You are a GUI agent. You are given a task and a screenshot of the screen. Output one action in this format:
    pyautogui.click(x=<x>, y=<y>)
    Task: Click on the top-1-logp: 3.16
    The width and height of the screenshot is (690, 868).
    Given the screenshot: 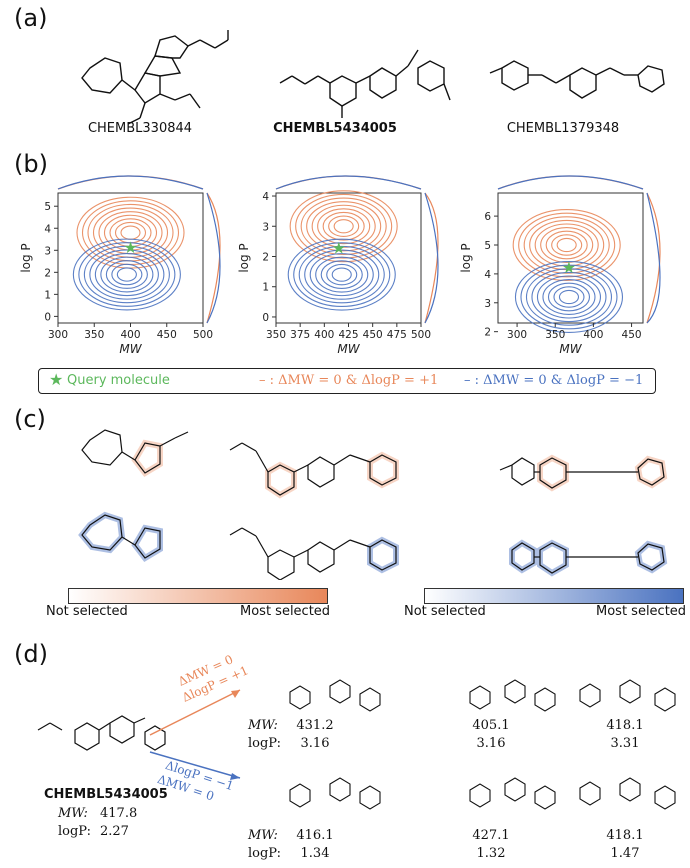 What is the action you would take?
    pyautogui.click(x=315, y=743)
    